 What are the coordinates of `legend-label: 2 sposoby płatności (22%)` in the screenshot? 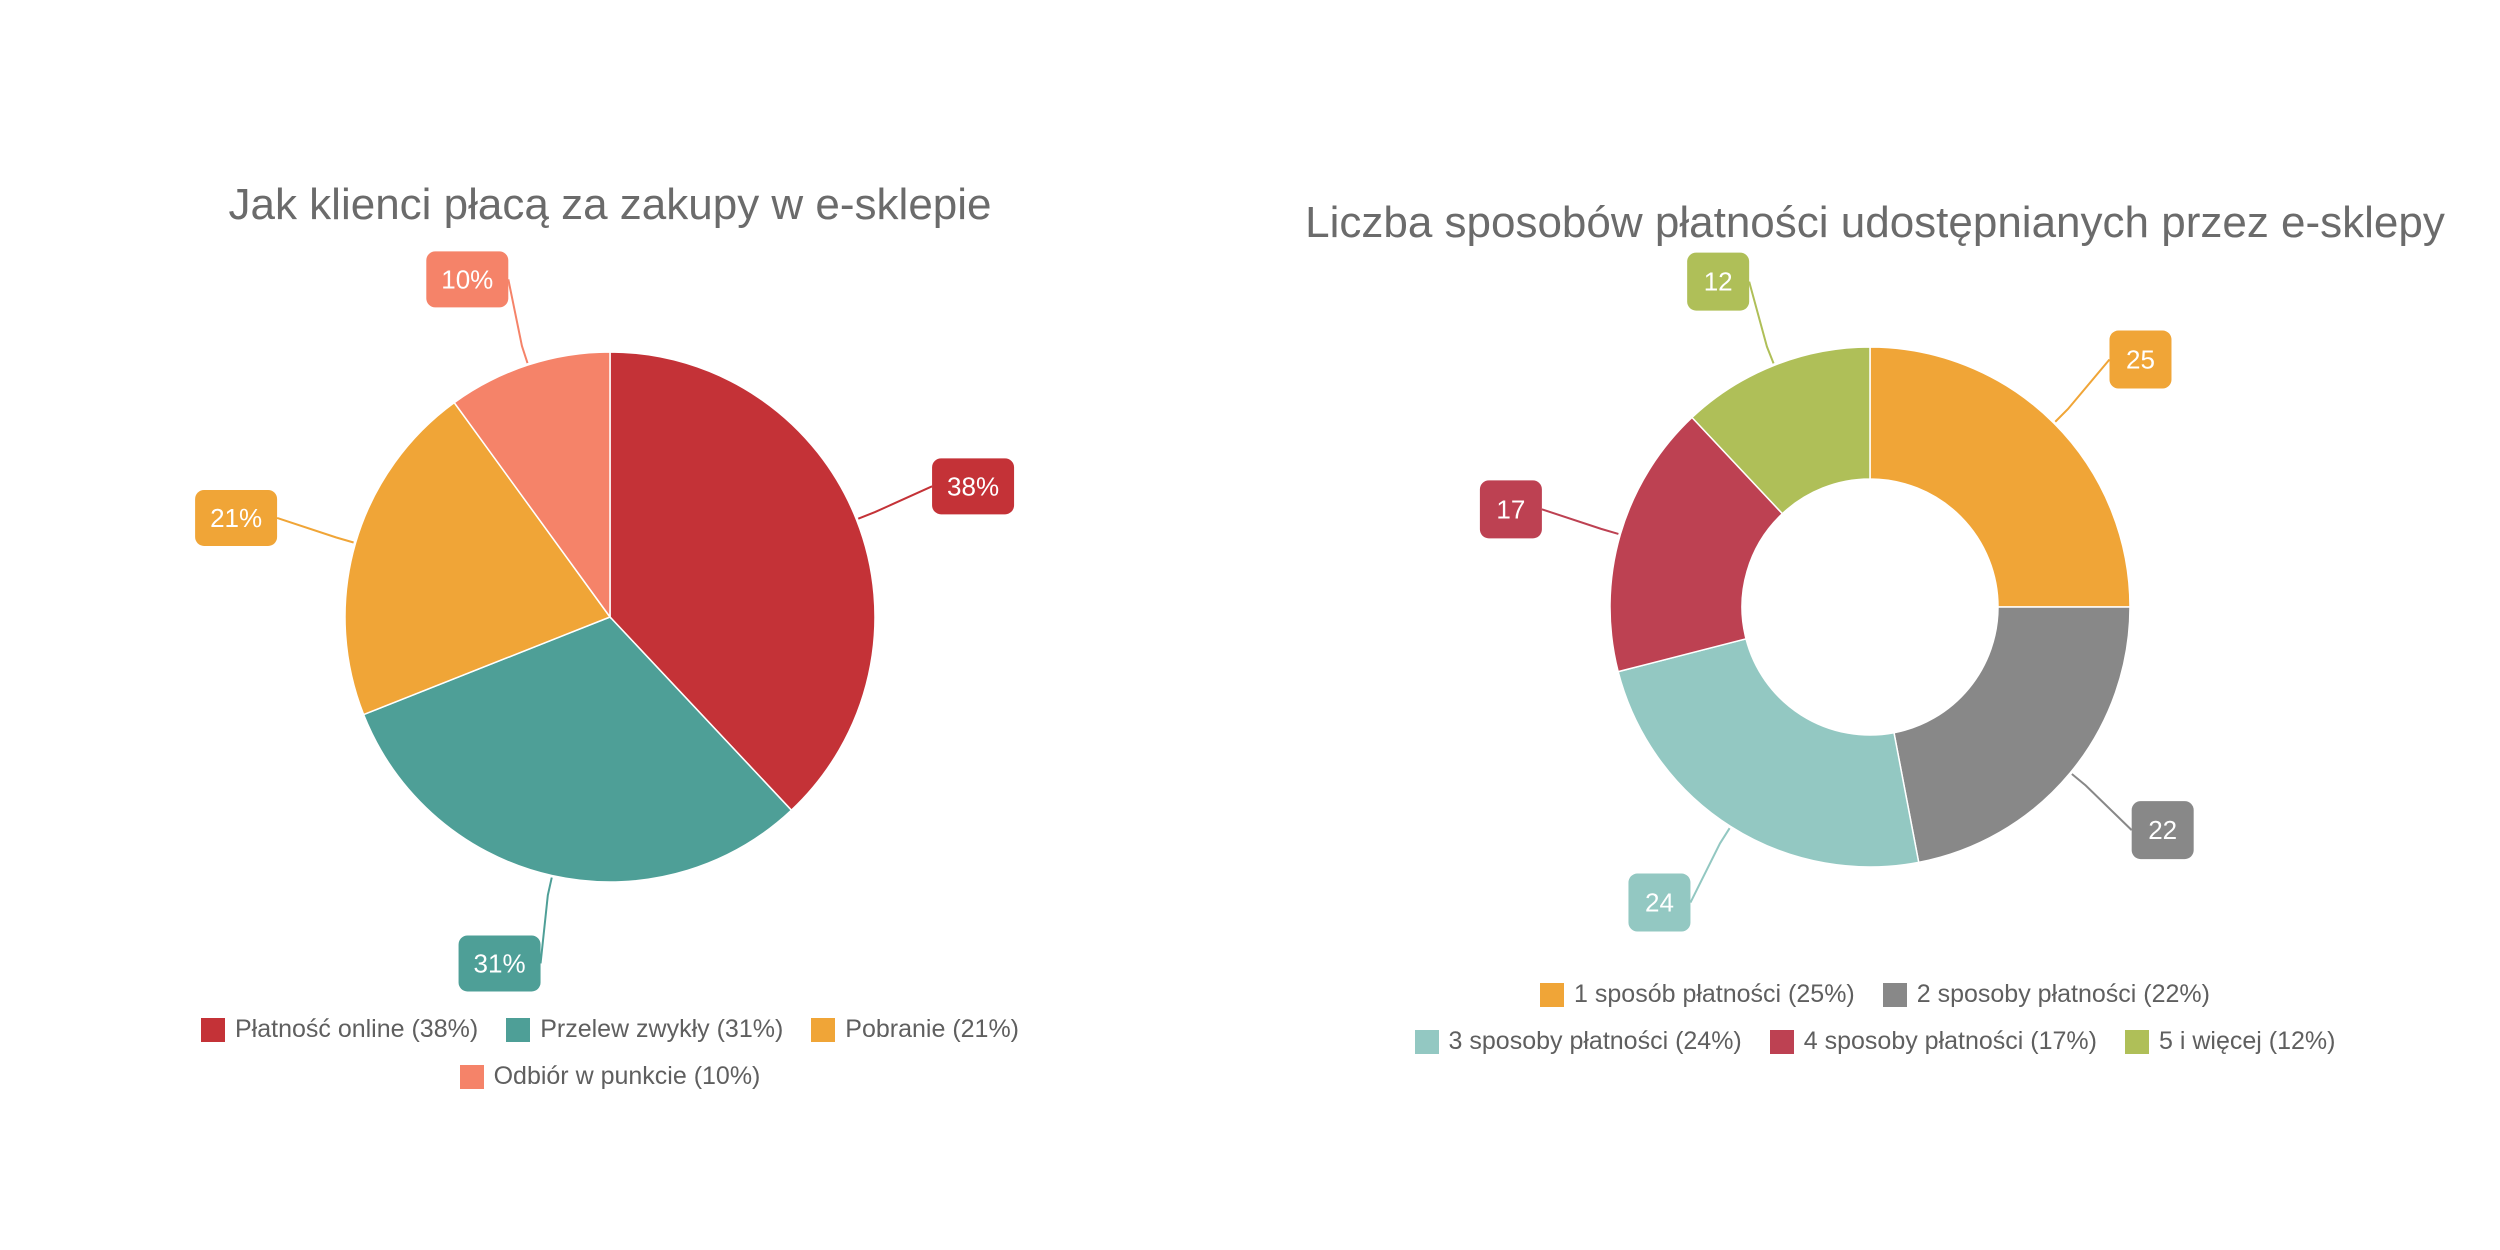 It's located at (2063, 994).